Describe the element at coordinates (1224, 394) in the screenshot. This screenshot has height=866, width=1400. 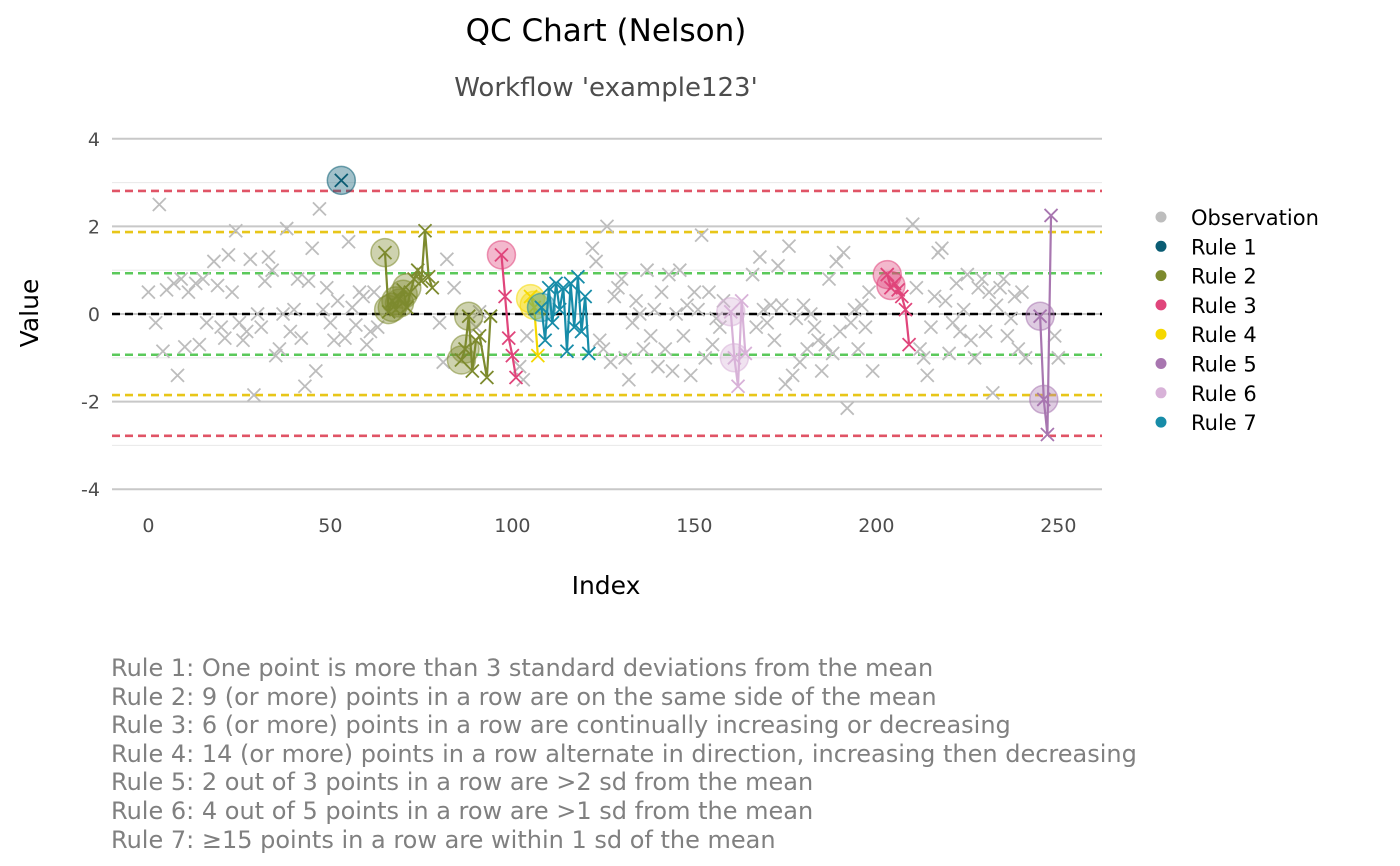
I see `legend-label: Rule 6` at that location.